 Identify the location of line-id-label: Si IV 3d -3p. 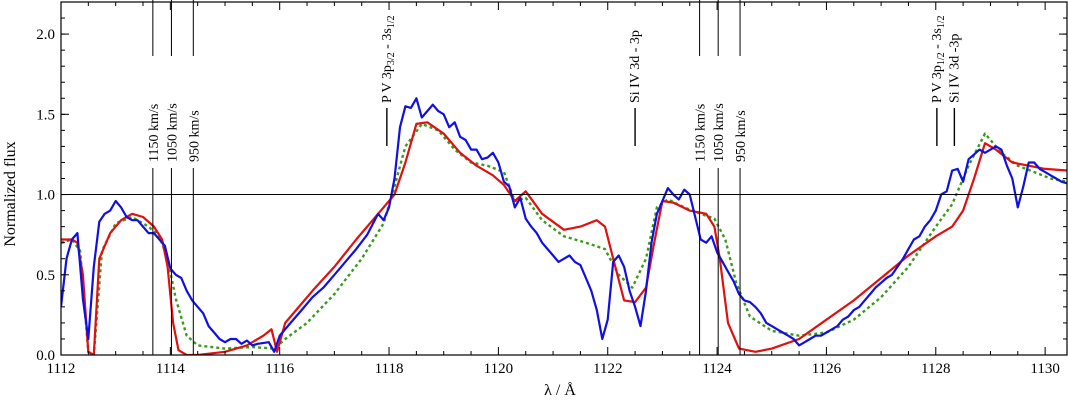
(954, 68).